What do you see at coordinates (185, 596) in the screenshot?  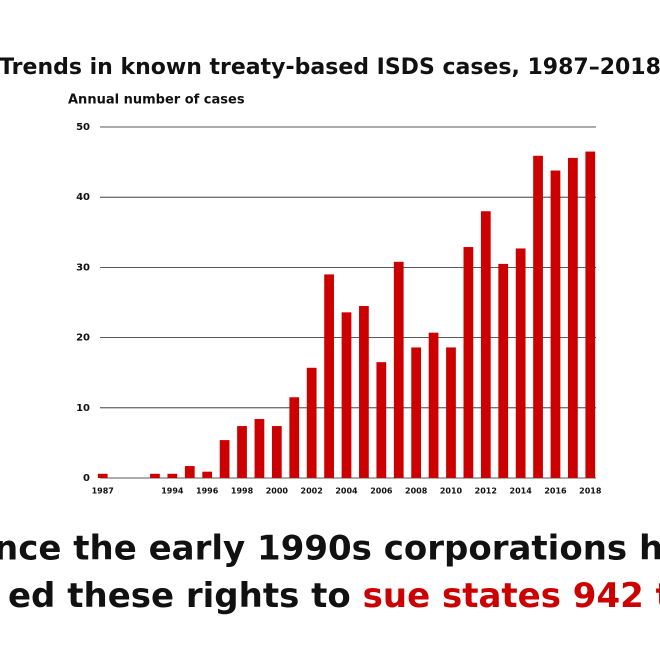 I see `caption-text: ed these rights to` at bounding box center [185, 596].